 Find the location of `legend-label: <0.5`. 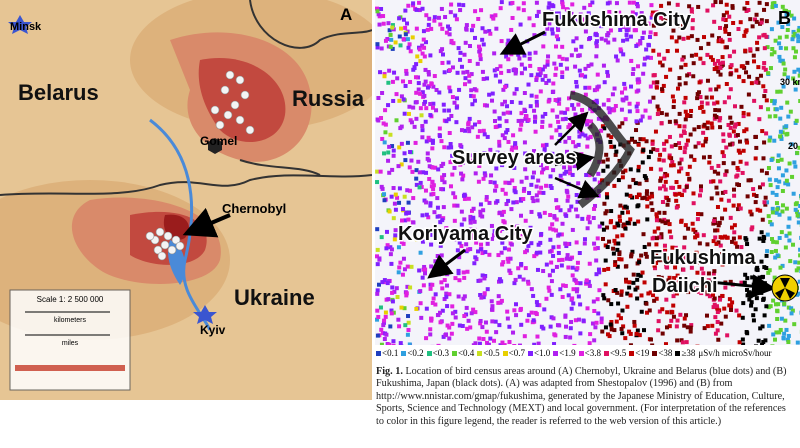

legend-label: <0.5 is located at coordinates (491, 353).